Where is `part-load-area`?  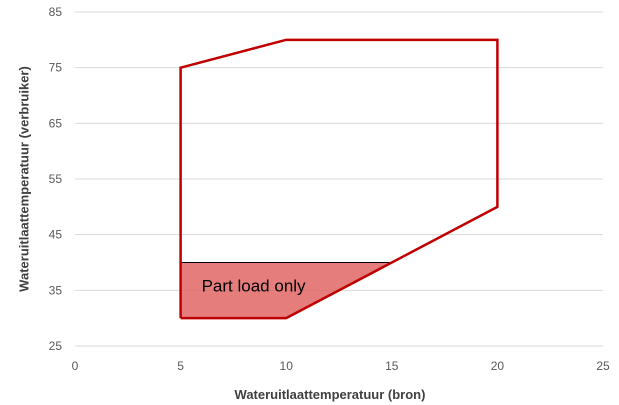
part-load-area is located at coordinates (286, 290).